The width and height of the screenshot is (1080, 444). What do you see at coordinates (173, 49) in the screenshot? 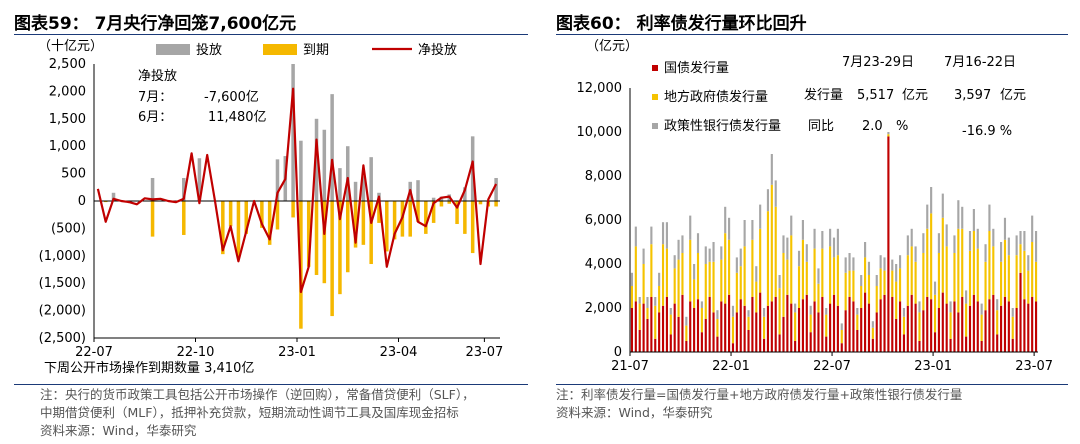
I see `left-legend-gross-swatch` at bounding box center [173, 49].